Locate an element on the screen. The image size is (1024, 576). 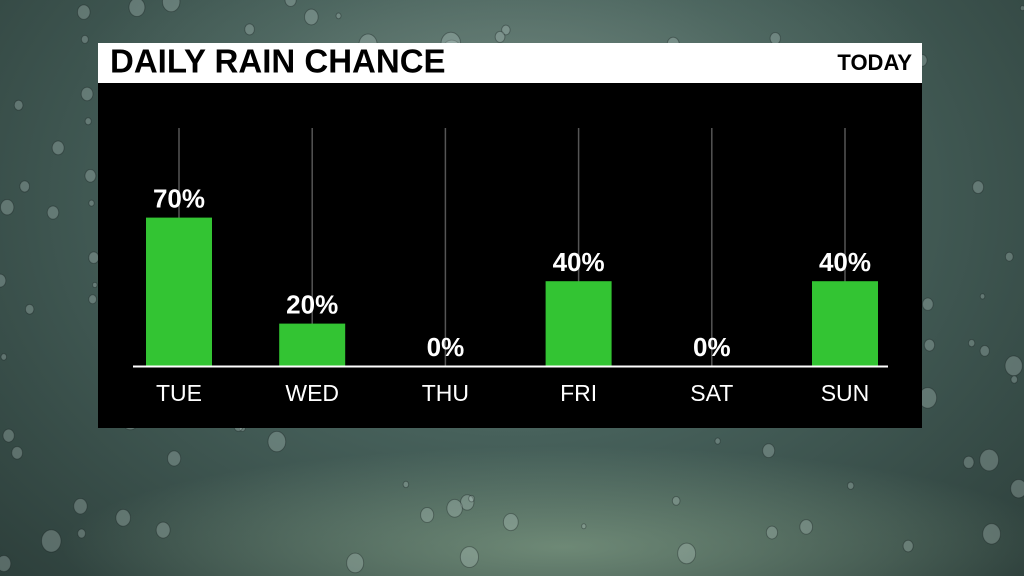
category-label: THU is located at coordinates (445, 393).